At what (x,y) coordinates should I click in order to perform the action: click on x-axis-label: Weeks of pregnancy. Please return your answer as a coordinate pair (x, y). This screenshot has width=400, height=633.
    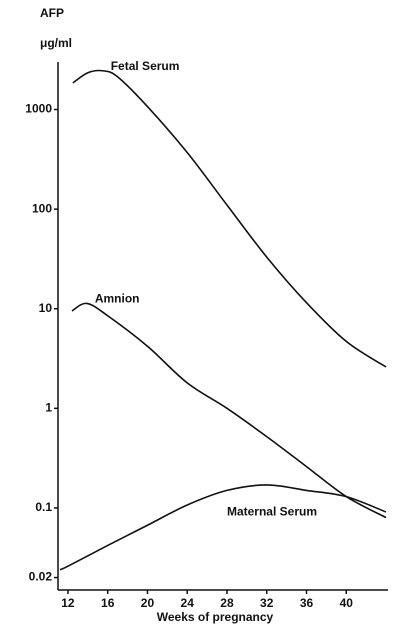
    Looking at the image, I should click on (215, 617).